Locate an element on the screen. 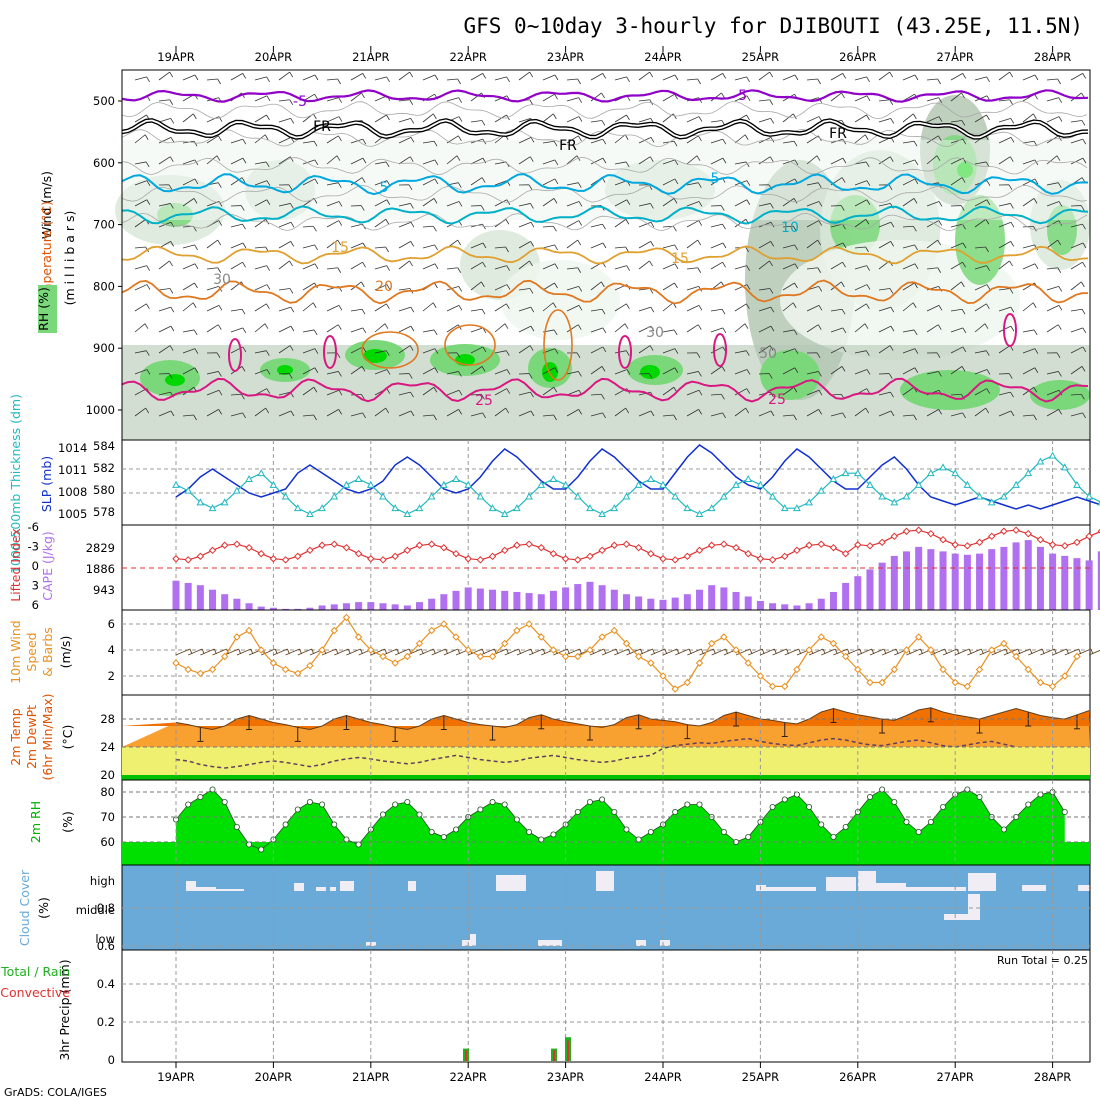  precip-tick: 0.4 is located at coordinates (106, 984).